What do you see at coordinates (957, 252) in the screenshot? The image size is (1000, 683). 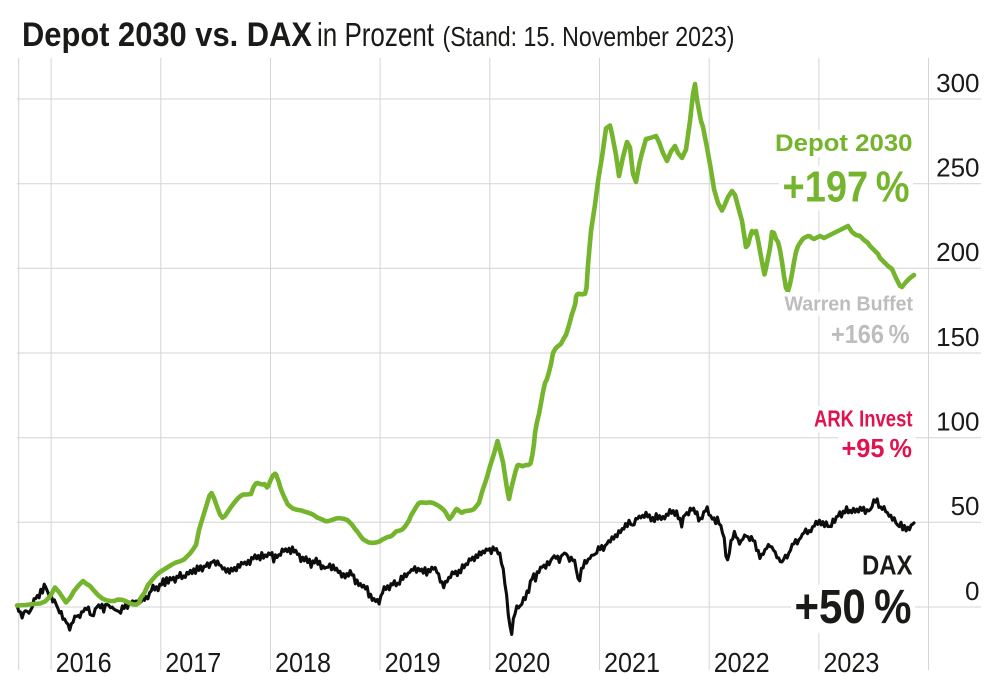 I see `svg-text: 200` at bounding box center [957, 252].